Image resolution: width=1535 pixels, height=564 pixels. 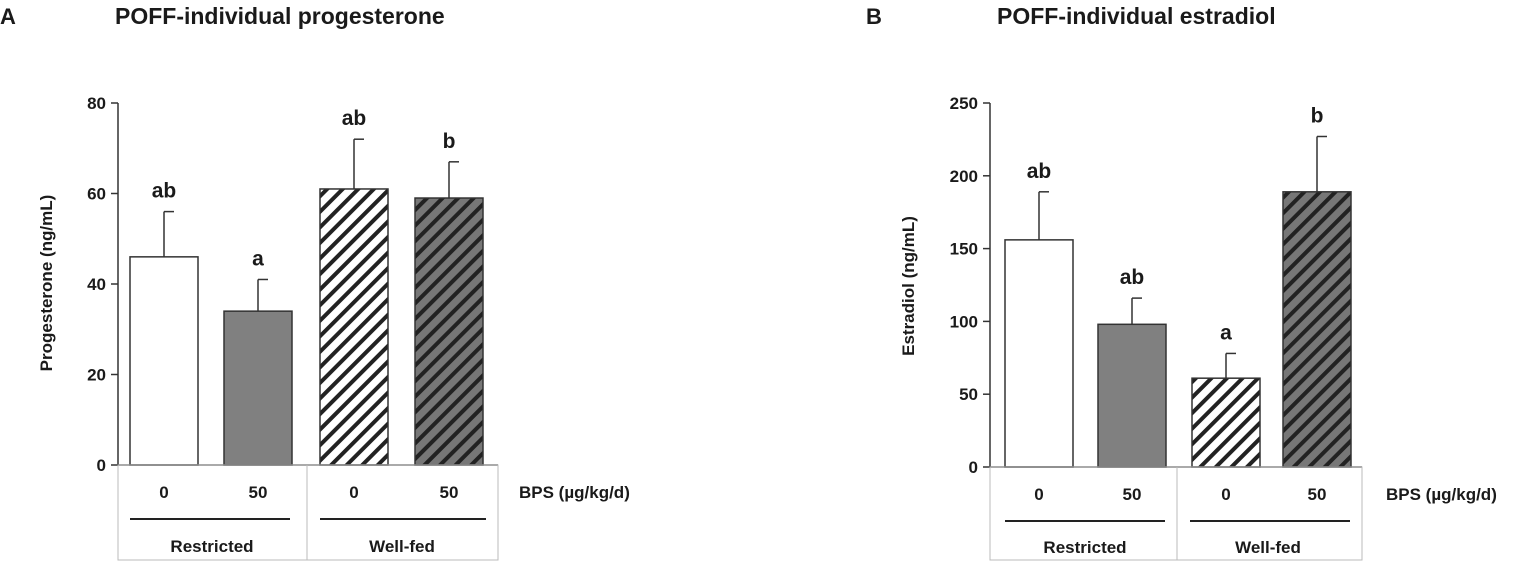 I want to click on y-tick-label: 250, so click(x=964, y=103).